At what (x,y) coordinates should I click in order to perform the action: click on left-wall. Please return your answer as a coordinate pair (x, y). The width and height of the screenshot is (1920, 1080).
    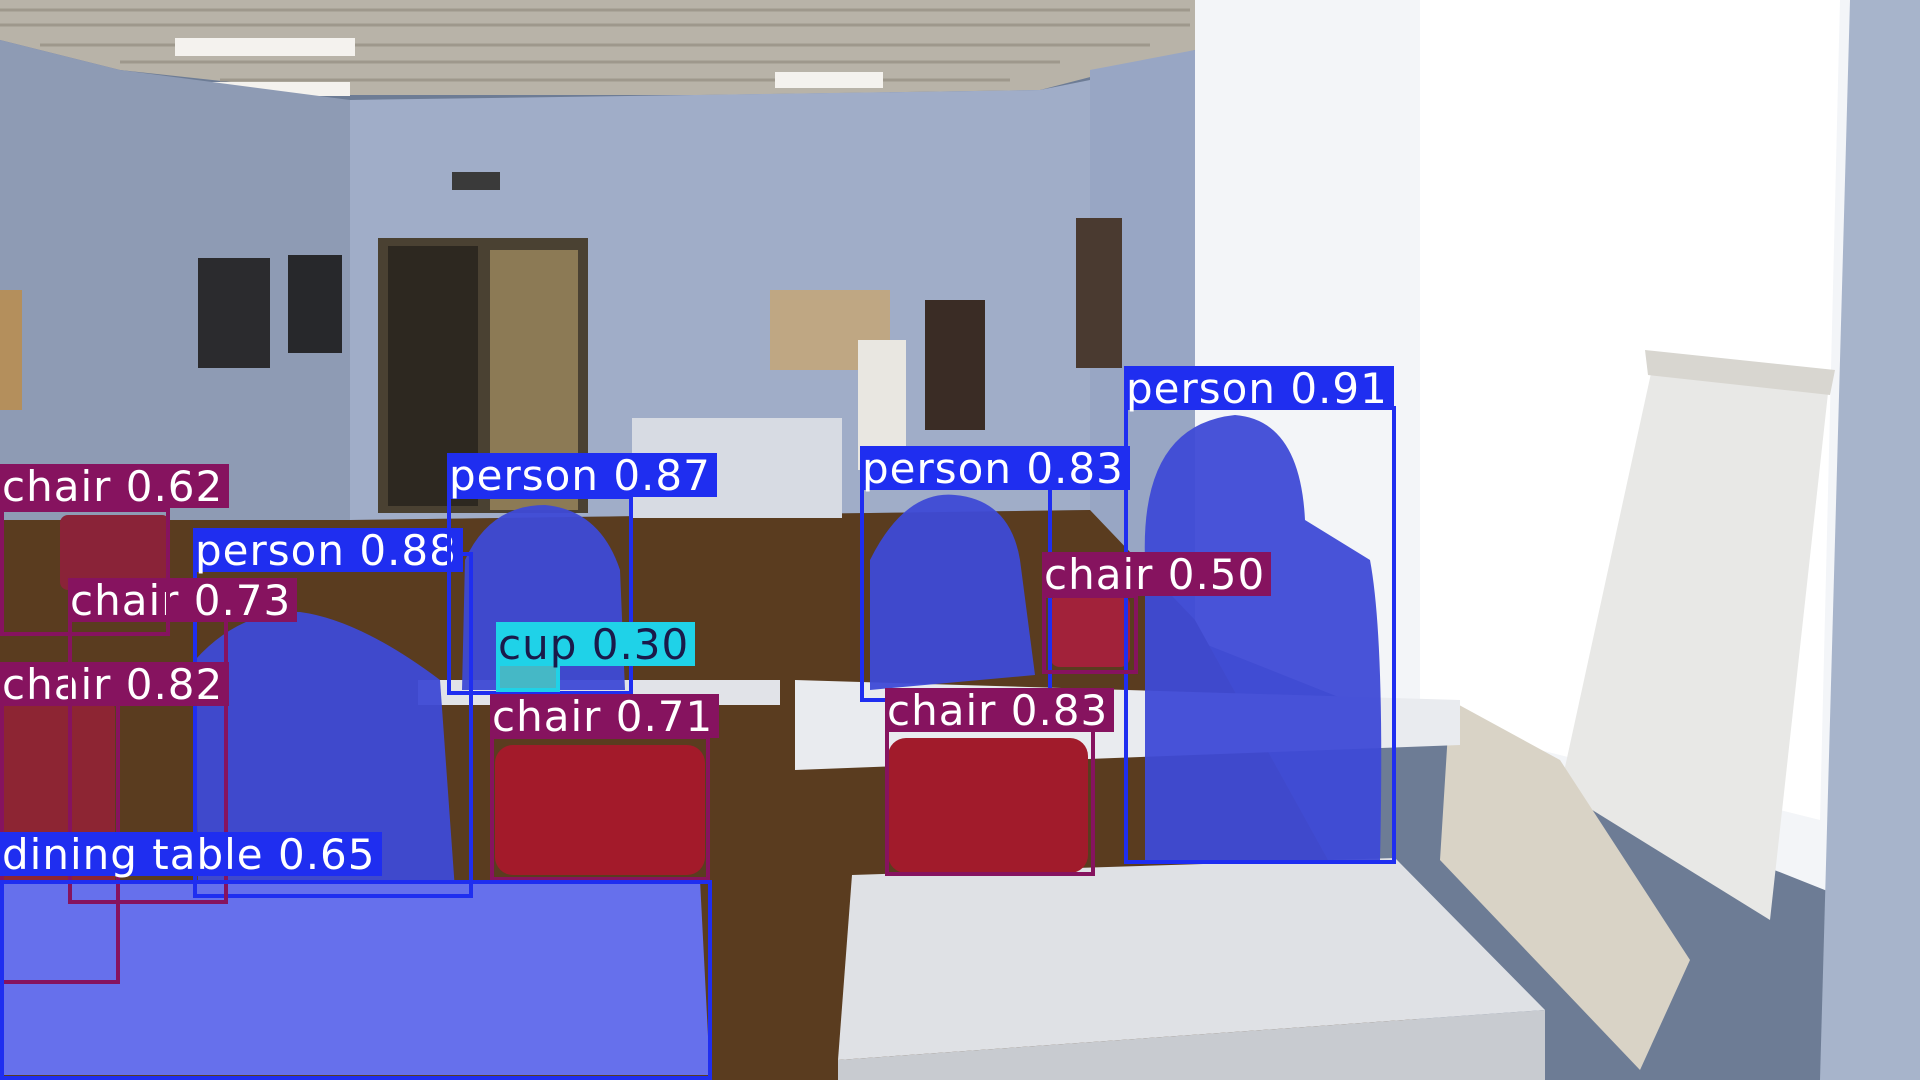
    Looking at the image, I should click on (175, 300).